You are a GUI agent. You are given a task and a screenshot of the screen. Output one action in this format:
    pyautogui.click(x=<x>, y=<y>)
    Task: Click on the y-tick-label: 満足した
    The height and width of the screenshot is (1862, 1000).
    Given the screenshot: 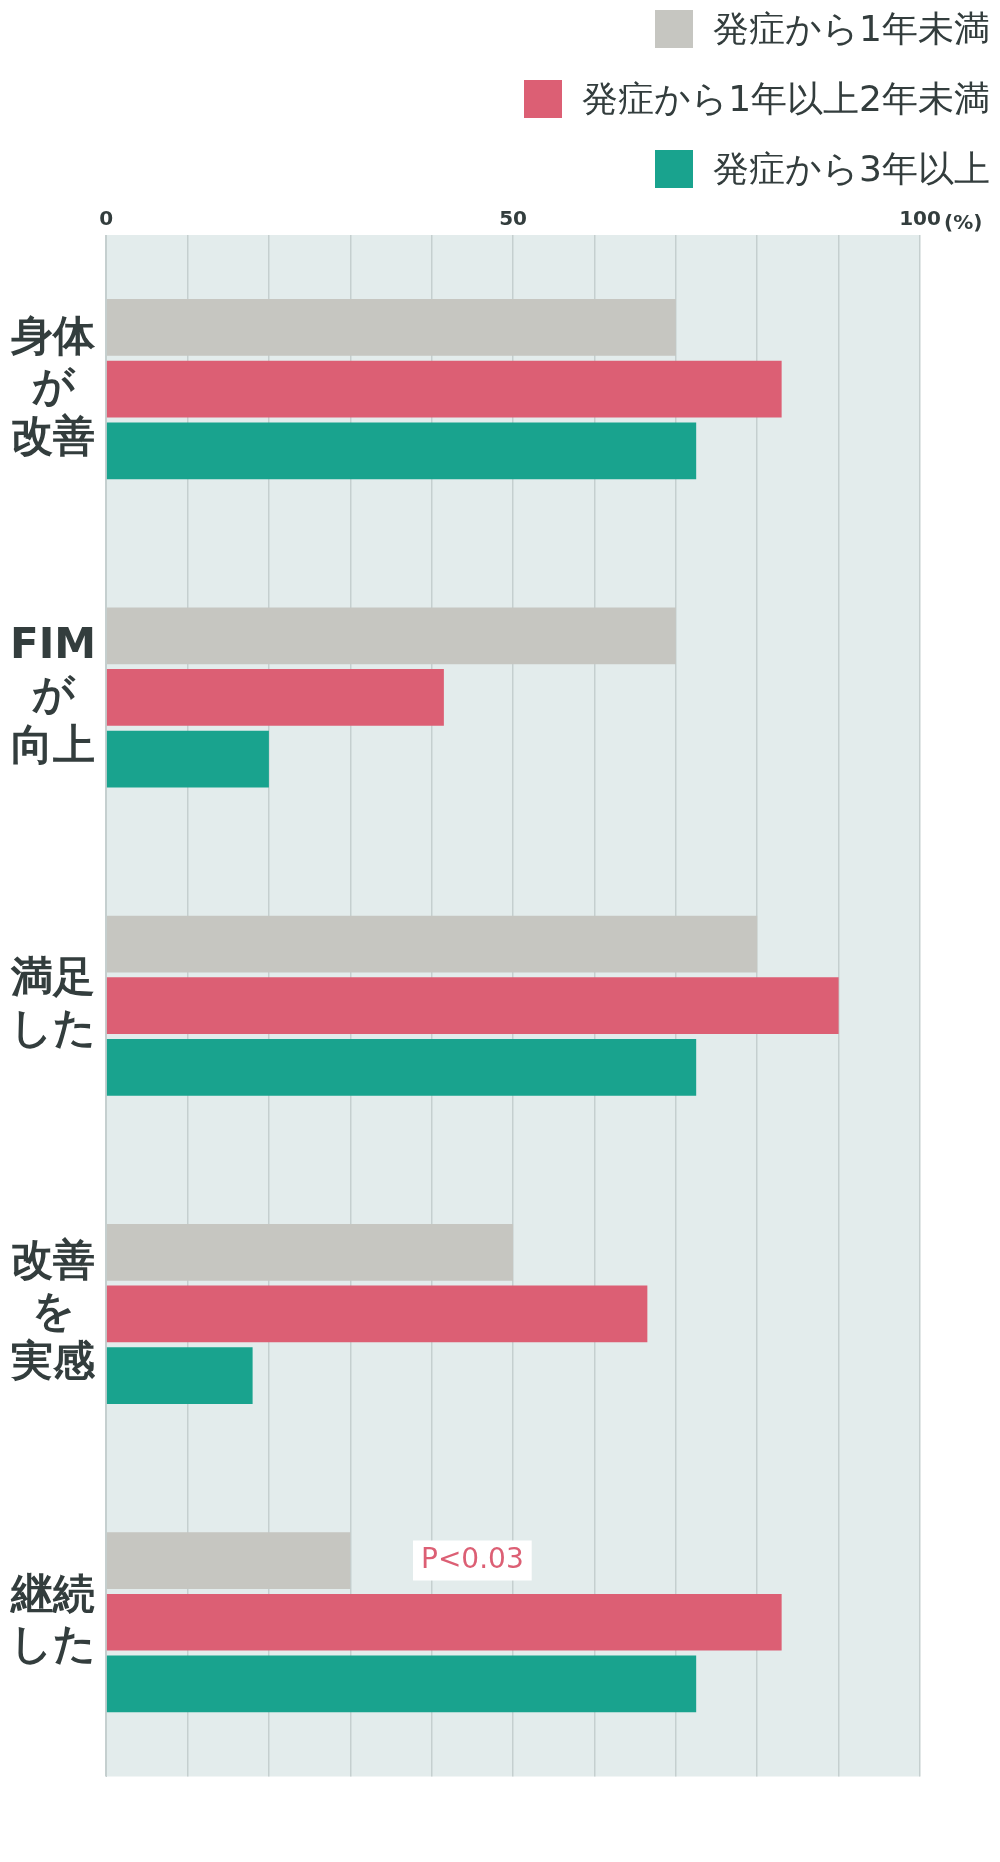 What is the action you would take?
    pyautogui.click(x=53, y=1002)
    